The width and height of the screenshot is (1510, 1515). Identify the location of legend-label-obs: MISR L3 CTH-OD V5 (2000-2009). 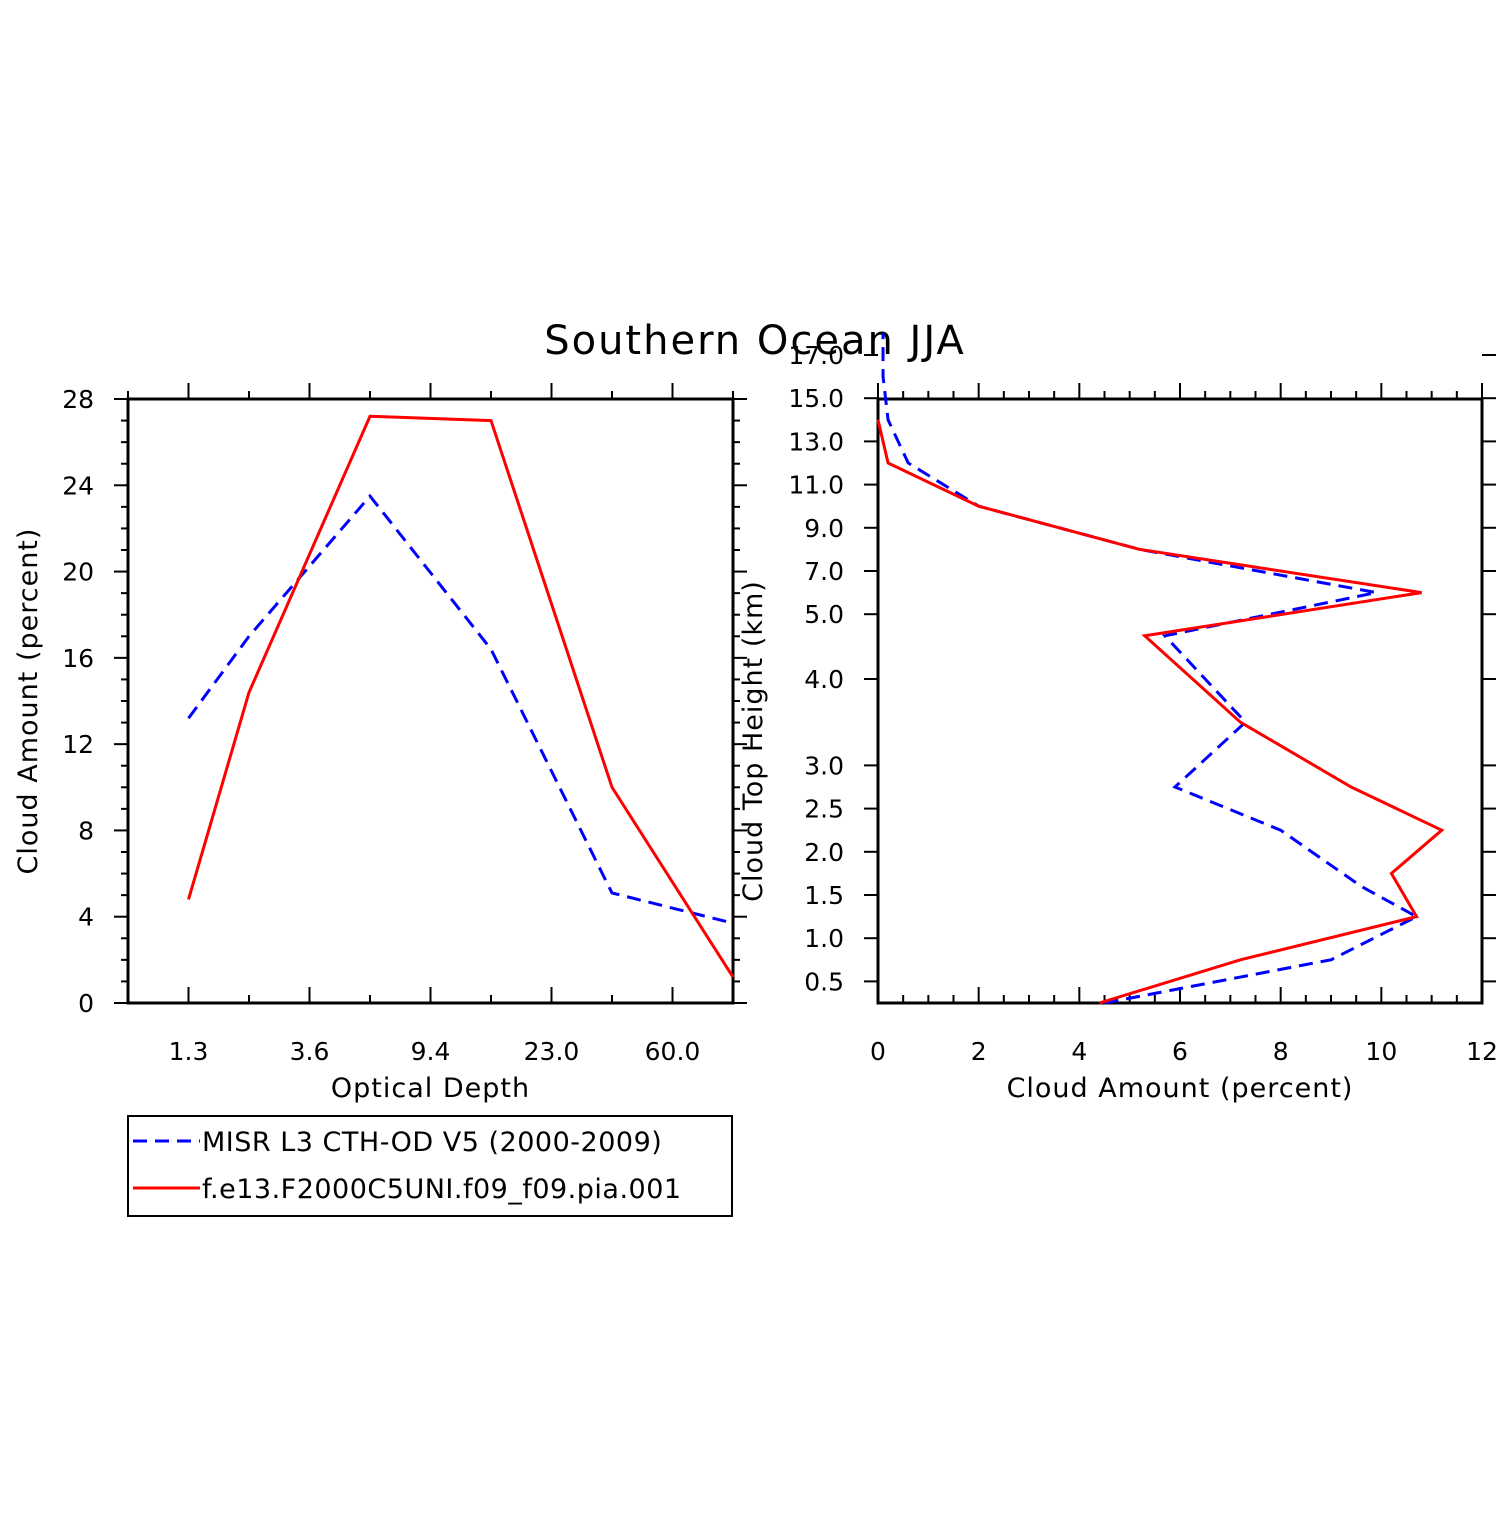
(432, 1142).